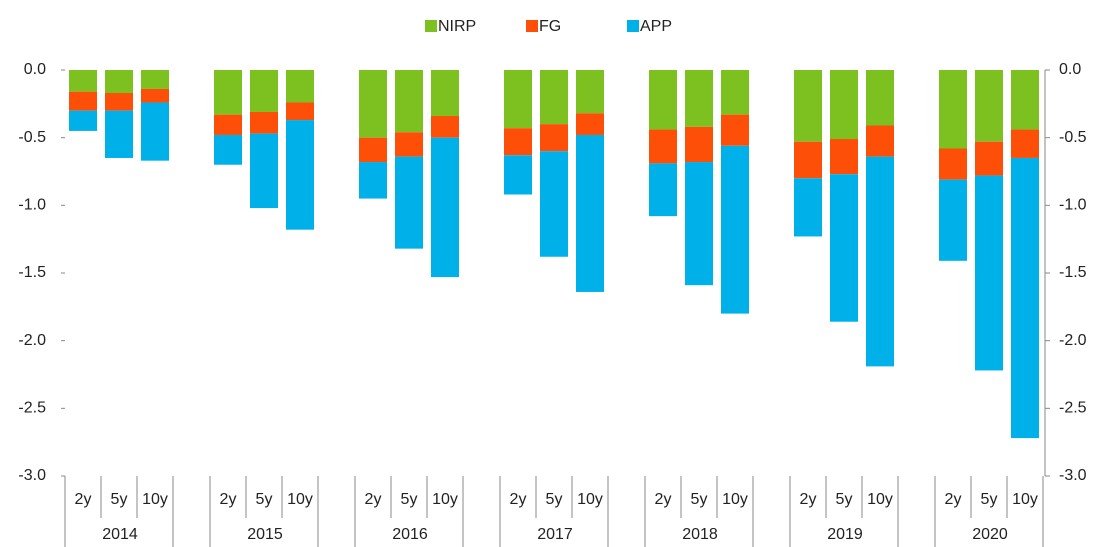 The height and width of the screenshot is (547, 1099). I want to click on y2-tick-label: -1.5, so click(1073, 272).